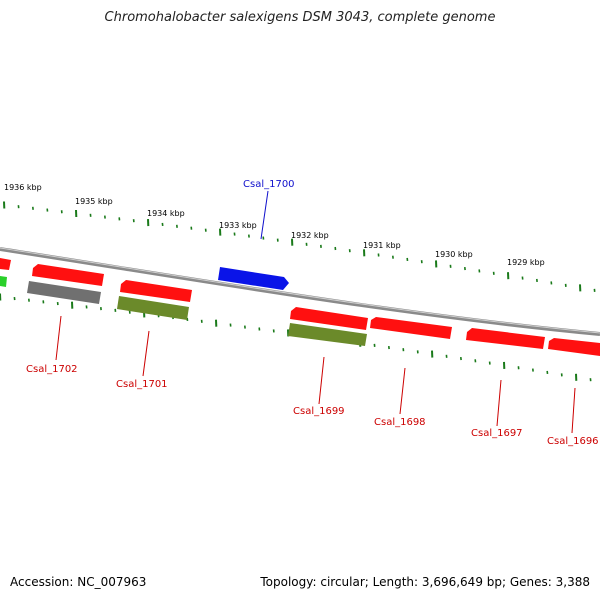 The width and height of the screenshot is (600, 600). Describe the element at coordinates (400, 422) in the screenshot. I see `gene-label: Csal_1698` at that location.